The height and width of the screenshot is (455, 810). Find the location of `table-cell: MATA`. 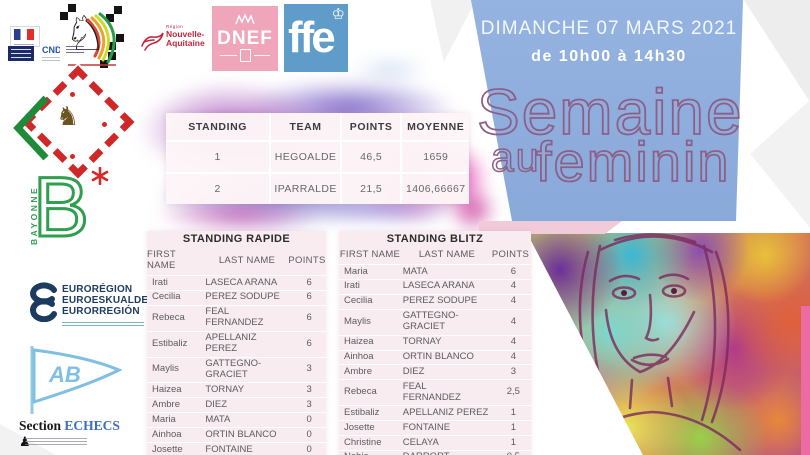

table-cell: MATA is located at coordinates (415, 271).